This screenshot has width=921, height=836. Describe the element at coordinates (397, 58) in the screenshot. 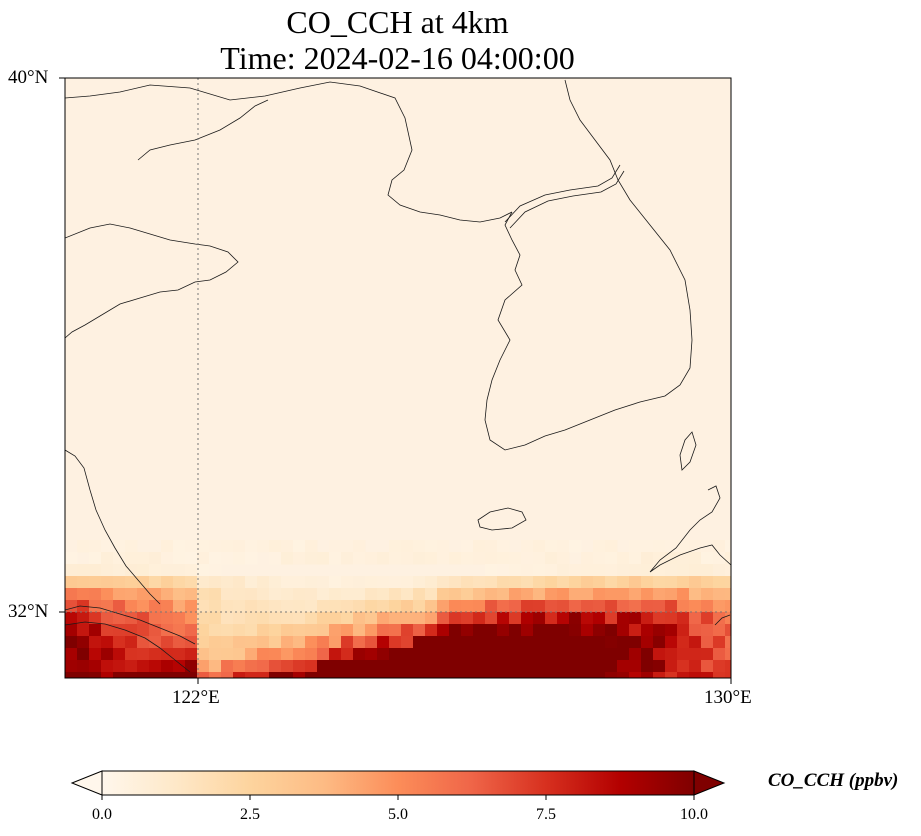

I see `map-title-line-2: Time: 2024-02-16 04:00:00` at that location.